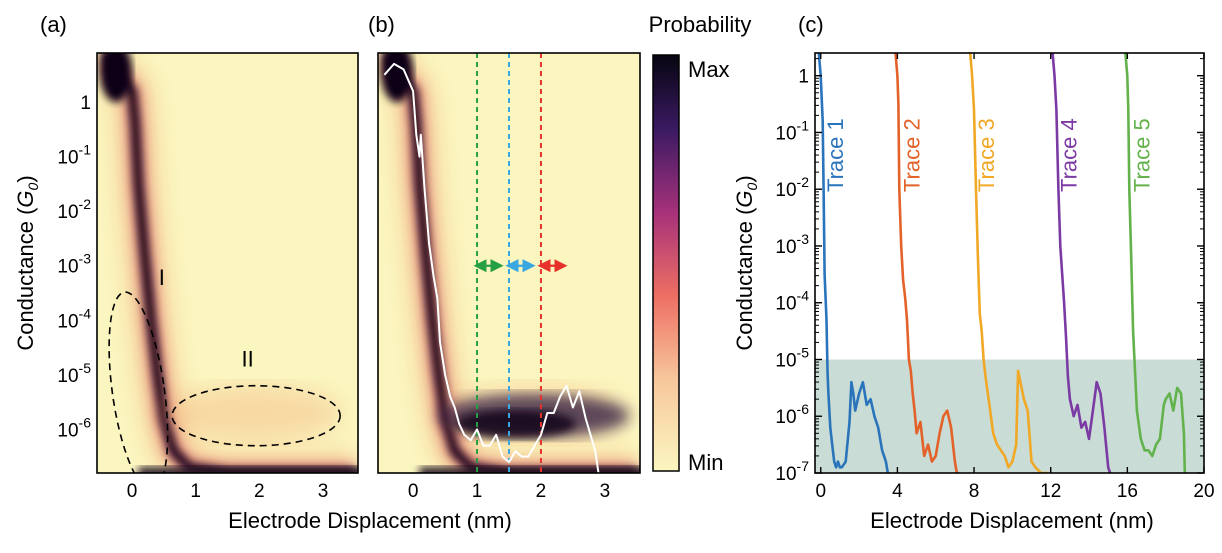 The width and height of the screenshot is (1222, 553). Describe the element at coordinates (25, 279) in the screenshot. I see `y-axis-label-ab-prefix: Conductance (` at that location.